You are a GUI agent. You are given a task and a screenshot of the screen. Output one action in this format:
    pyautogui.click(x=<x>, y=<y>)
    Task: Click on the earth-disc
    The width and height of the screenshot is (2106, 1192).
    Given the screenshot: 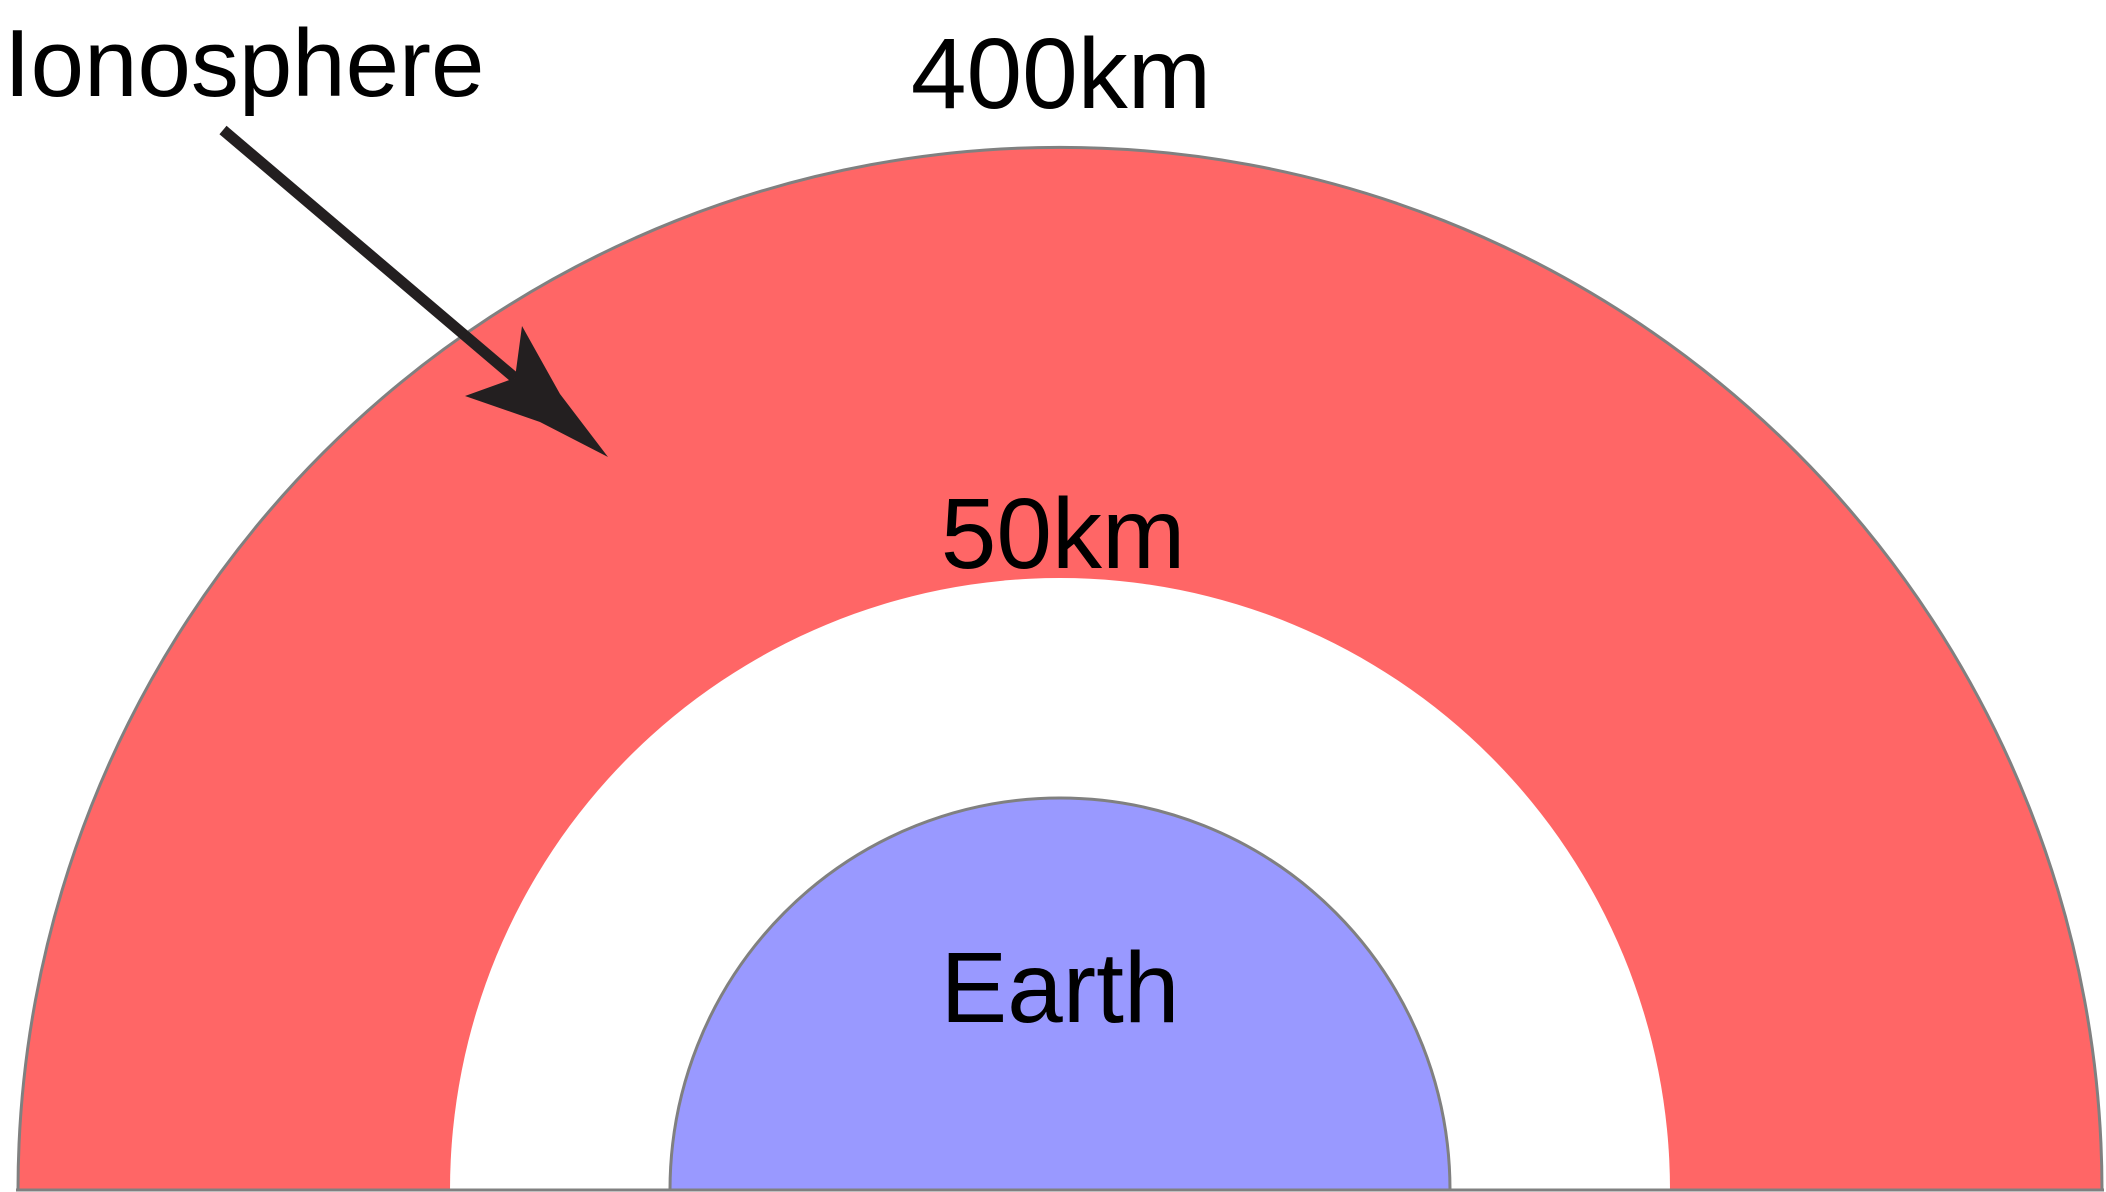 What is the action you would take?
    pyautogui.click(x=1060, y=994)
    